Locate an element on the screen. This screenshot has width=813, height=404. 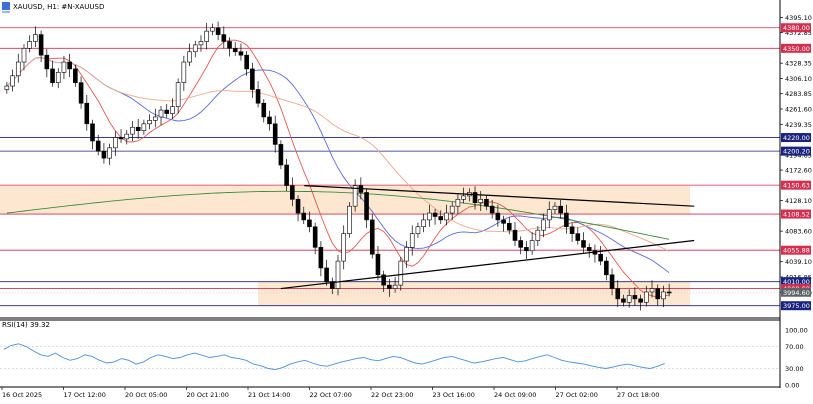
time-axis-label: 22 Oct 07:00 is located at coordinates (331, 395).